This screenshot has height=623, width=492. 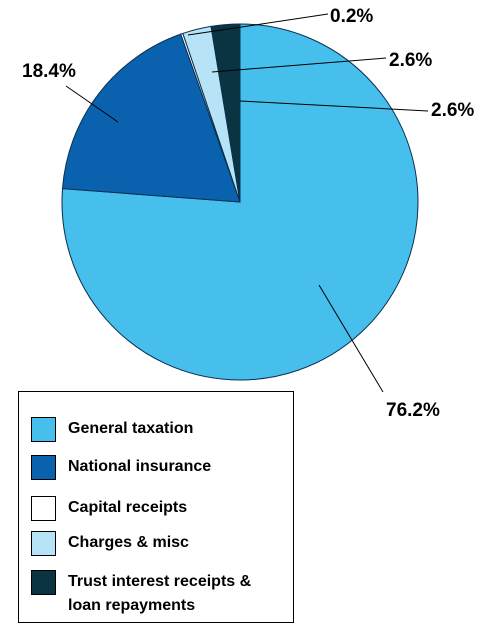 I want to click on legend-item-general-taxation: General taxation, so click(x=112, y=429).